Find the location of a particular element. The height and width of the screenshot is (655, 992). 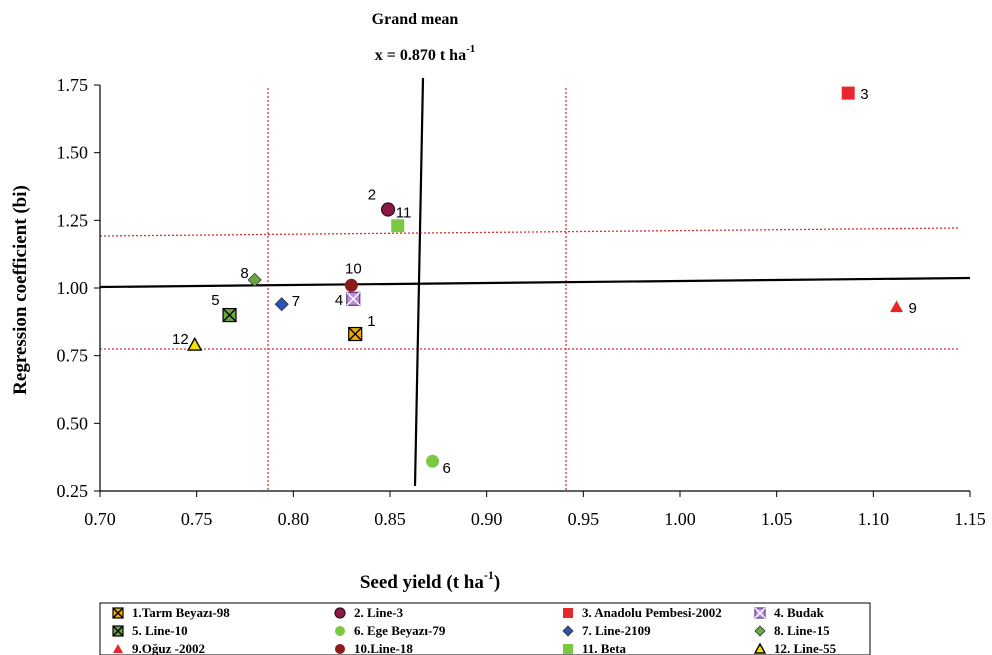

x-tick-label: 1.05 is located at coordinates (777, 519).